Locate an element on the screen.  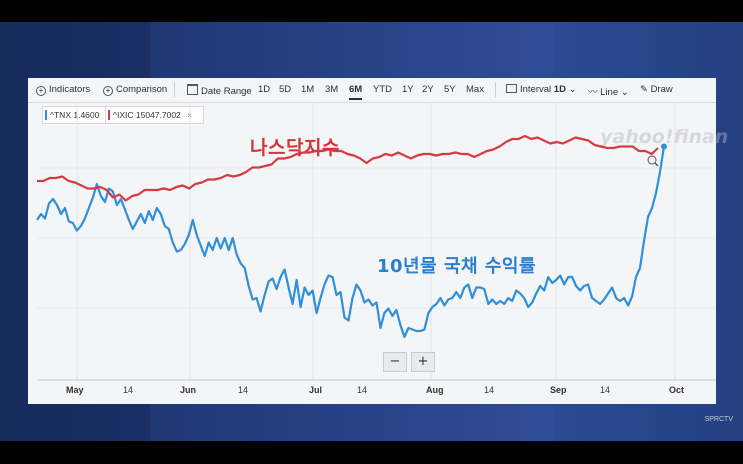
x-axis: May 14 Jun 14 Jul 14 Aug 14 Sep 14 Oct is located at coordinates (372, 392).